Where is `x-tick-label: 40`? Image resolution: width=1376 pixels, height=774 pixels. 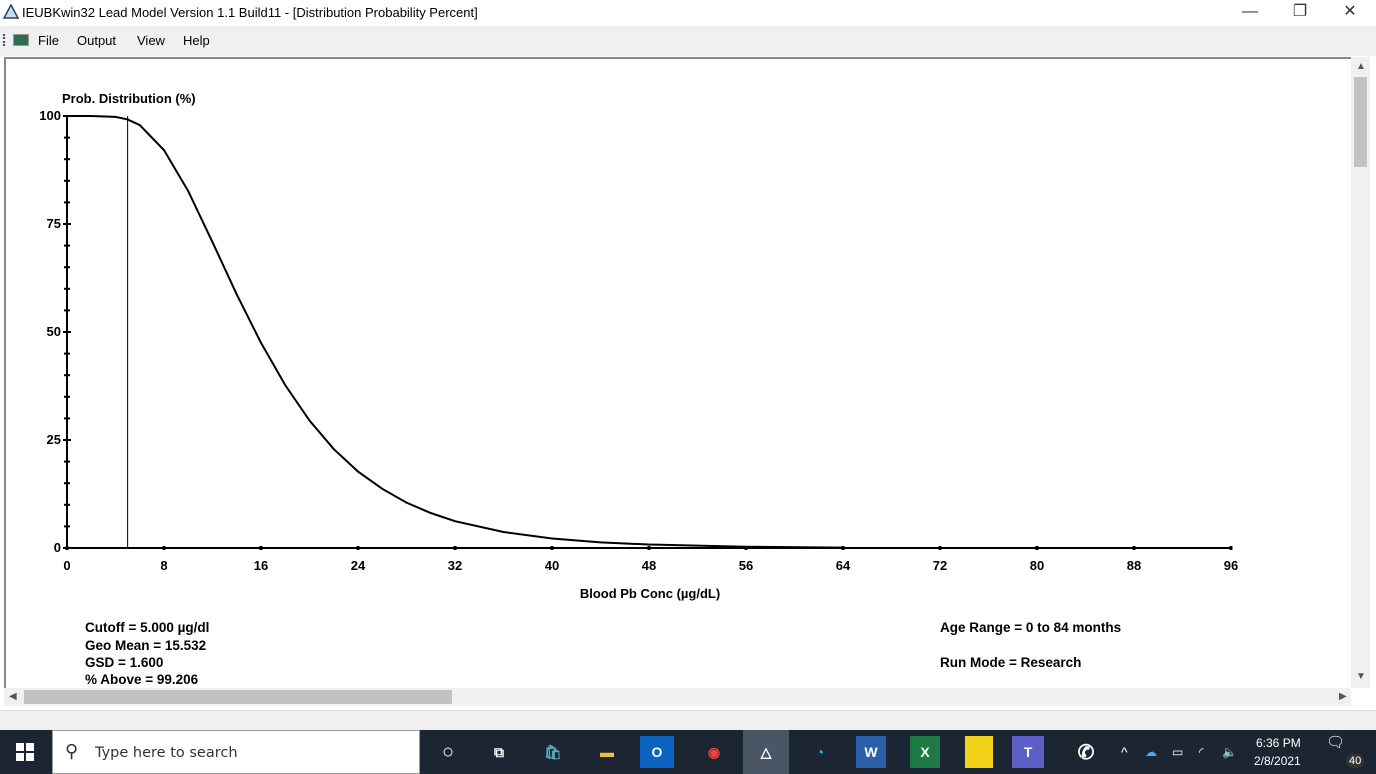
x-tick-label: 40 is located at coordinates (552, 565).